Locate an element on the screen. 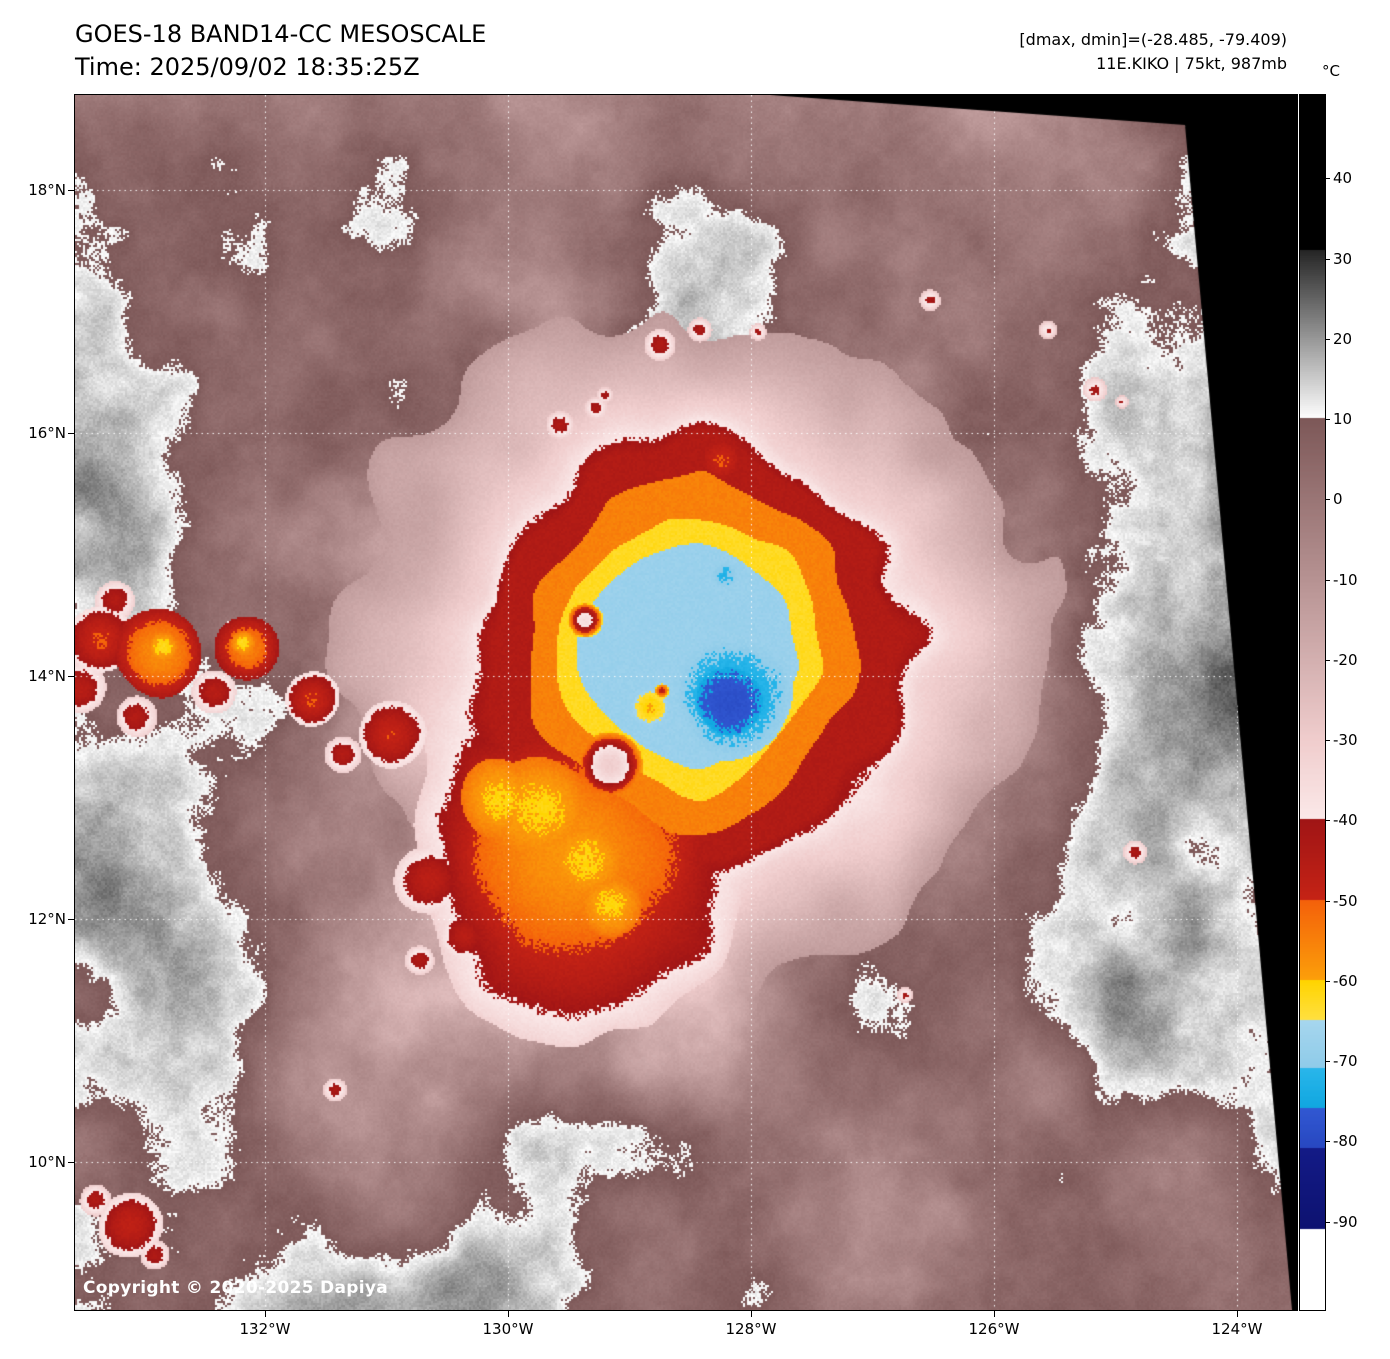 This screenshot has height=1359, width=1390. colorbar-tick-label: -30 is located at coordinates (1345, 740).